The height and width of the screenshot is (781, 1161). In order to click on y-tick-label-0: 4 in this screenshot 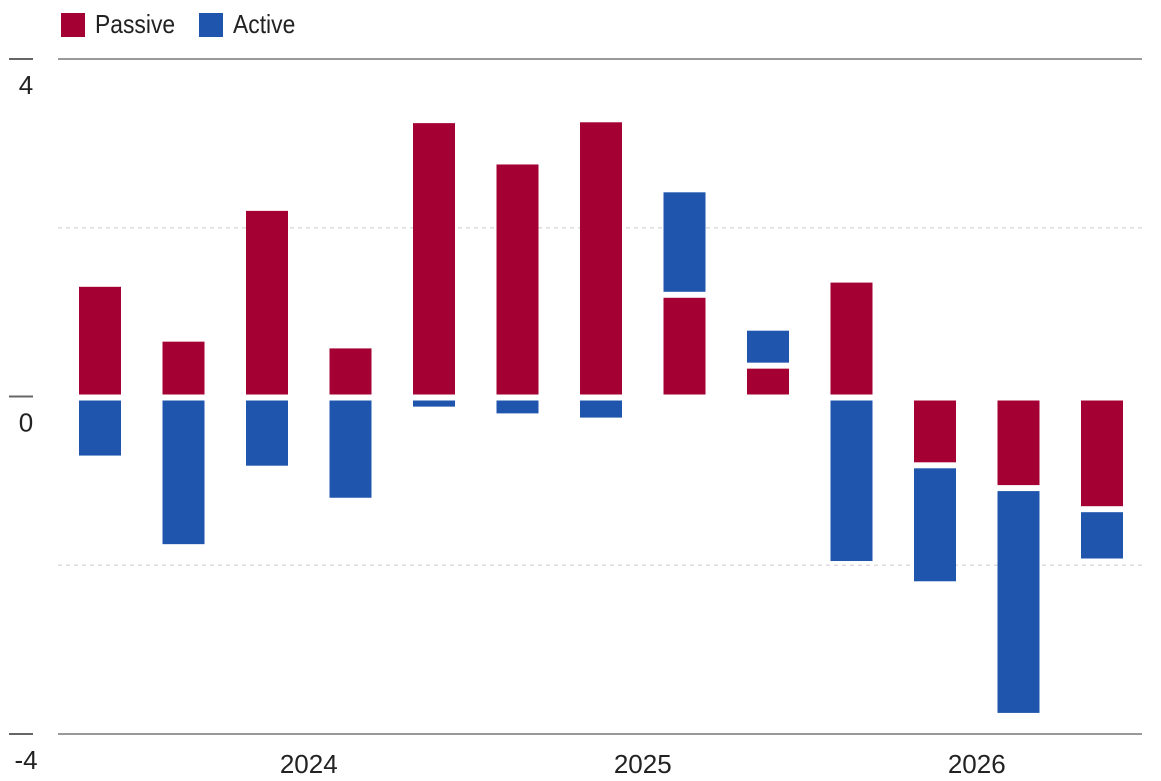, I will do `click(26, 85)`.